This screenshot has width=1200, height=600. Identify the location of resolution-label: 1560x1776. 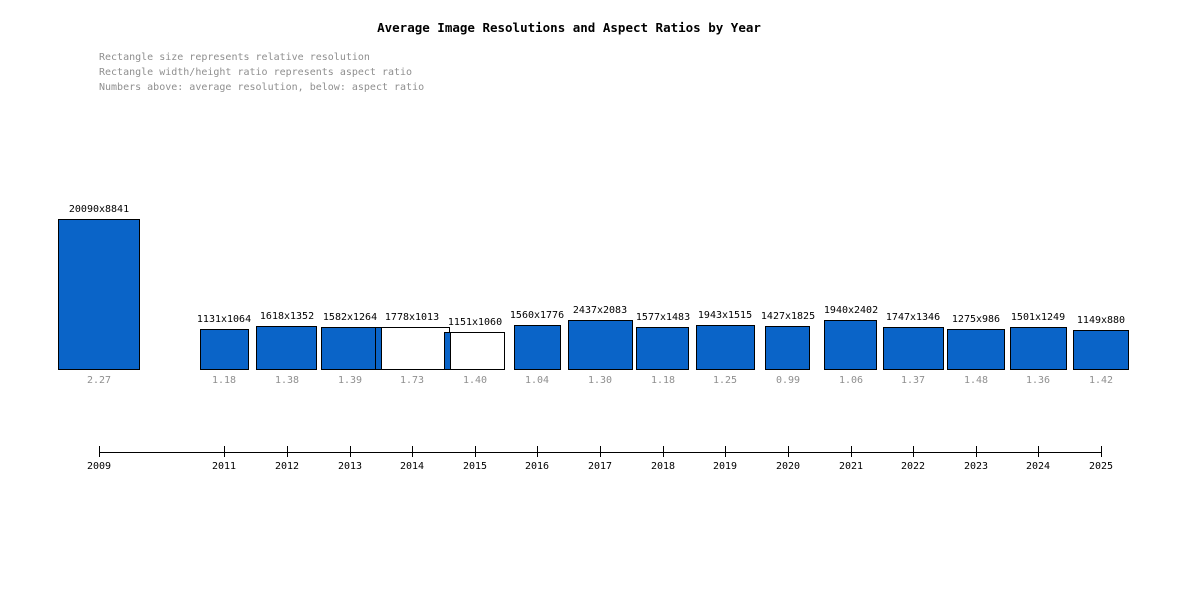
(537, 315).